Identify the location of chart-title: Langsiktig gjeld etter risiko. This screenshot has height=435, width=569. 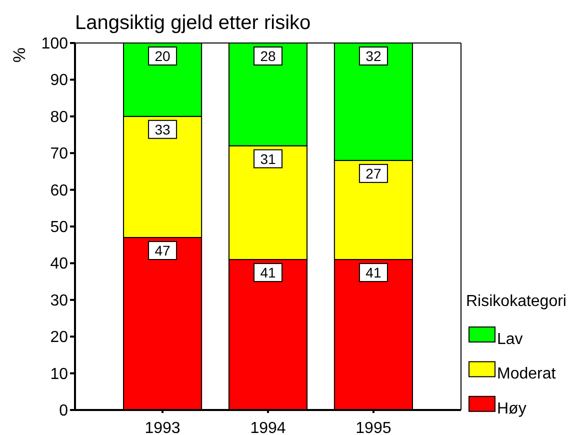
(193, 23).